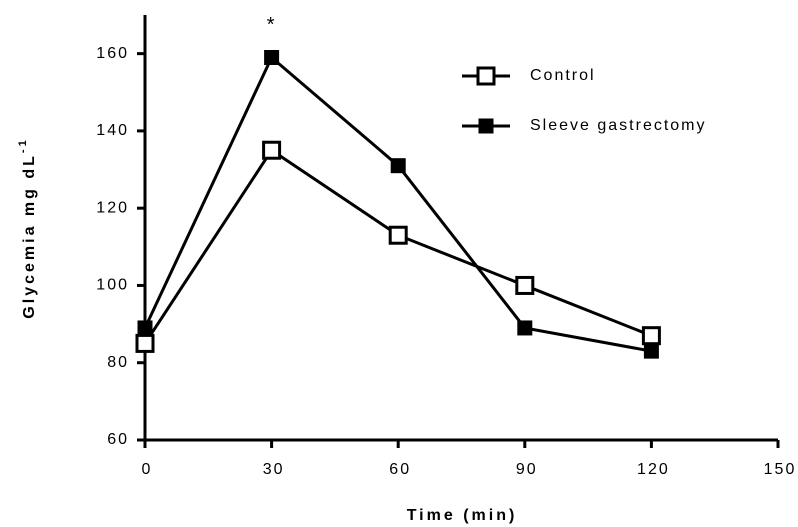  Describe the element at coordinates (462, 515) in the screenshot. I see `x-axis-title: Time (min)` at that location.